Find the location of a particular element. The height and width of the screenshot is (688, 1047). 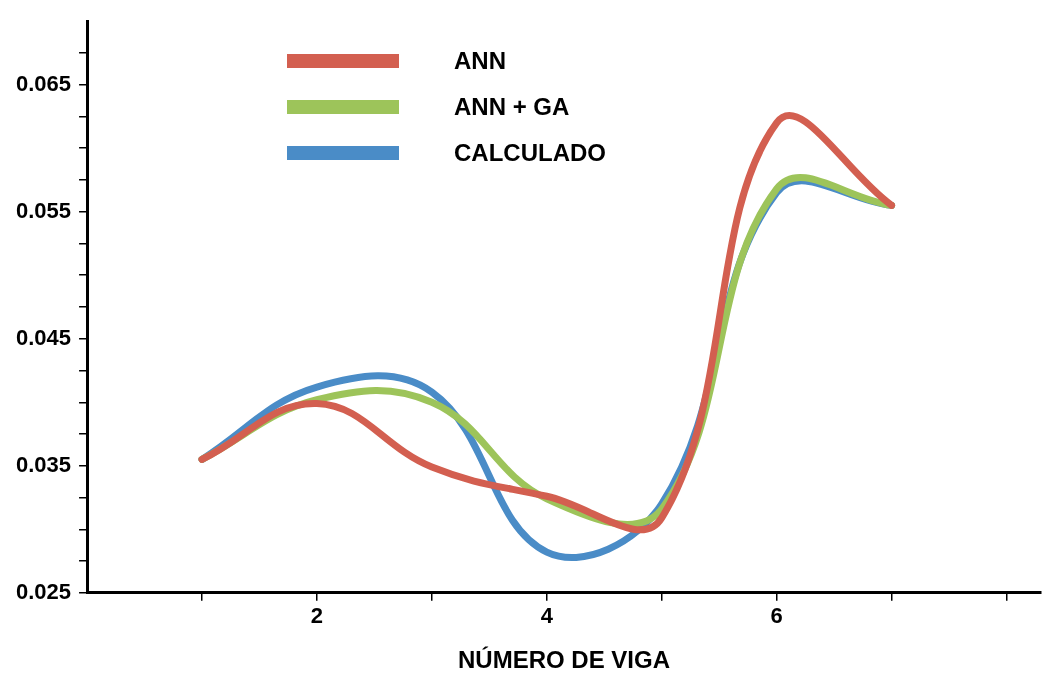

y-tick-label: 0.025 is located at coordinates (43, 591).